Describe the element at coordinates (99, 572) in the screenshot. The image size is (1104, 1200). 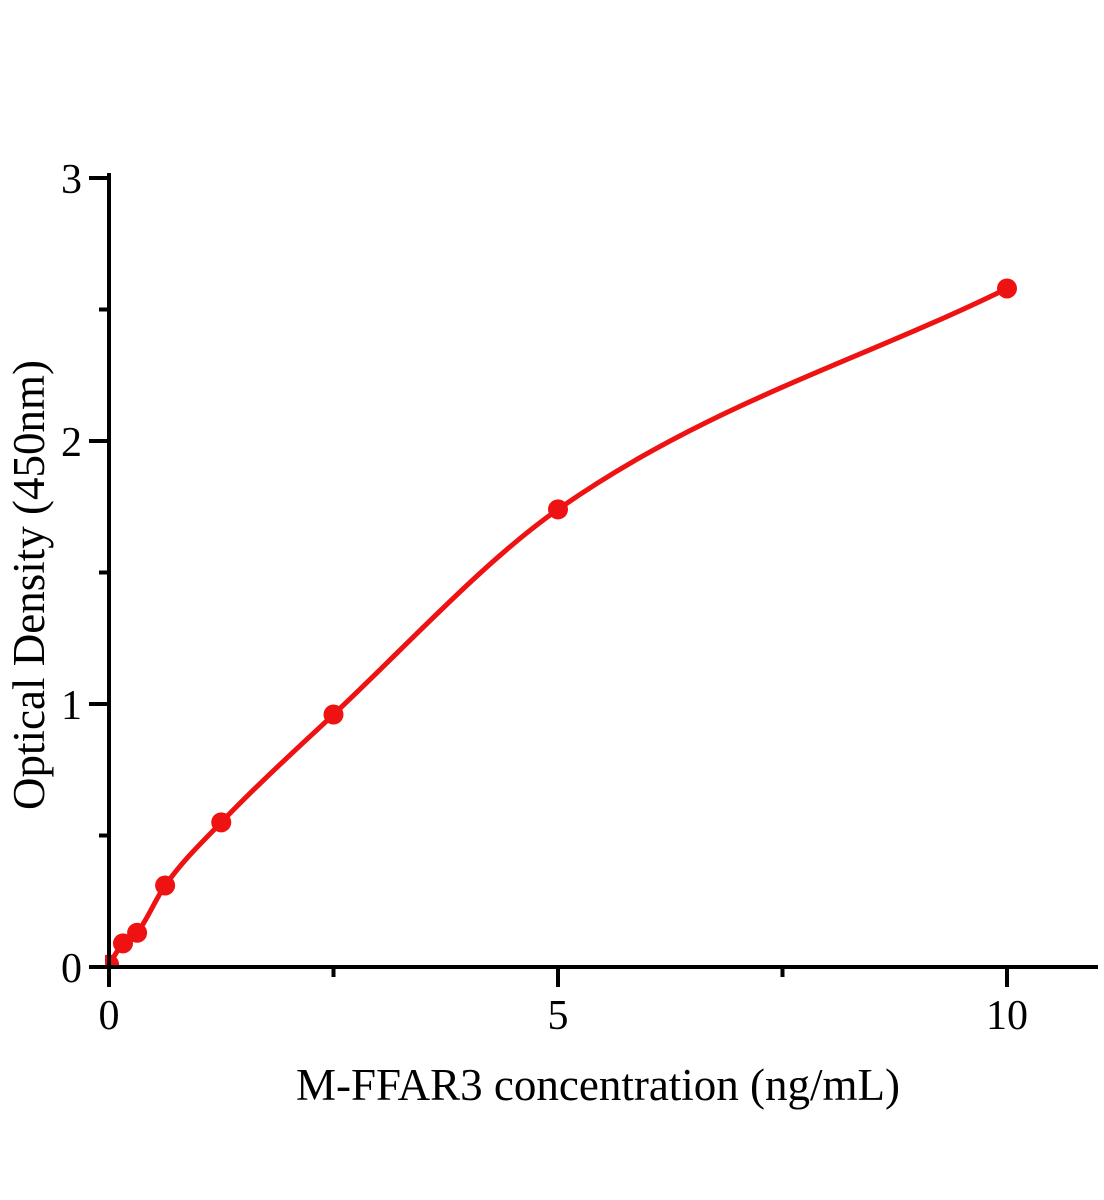
I see `y-axis-ticks` at that location.